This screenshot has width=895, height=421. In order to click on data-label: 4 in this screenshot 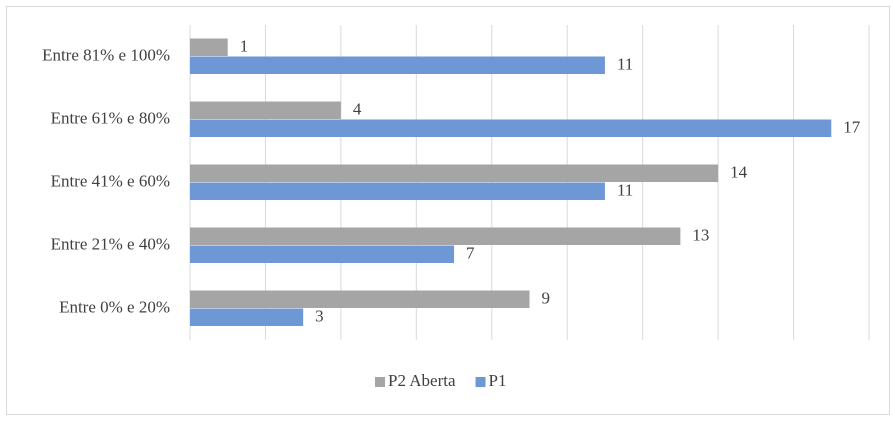, I will do `click(357, 108)`.